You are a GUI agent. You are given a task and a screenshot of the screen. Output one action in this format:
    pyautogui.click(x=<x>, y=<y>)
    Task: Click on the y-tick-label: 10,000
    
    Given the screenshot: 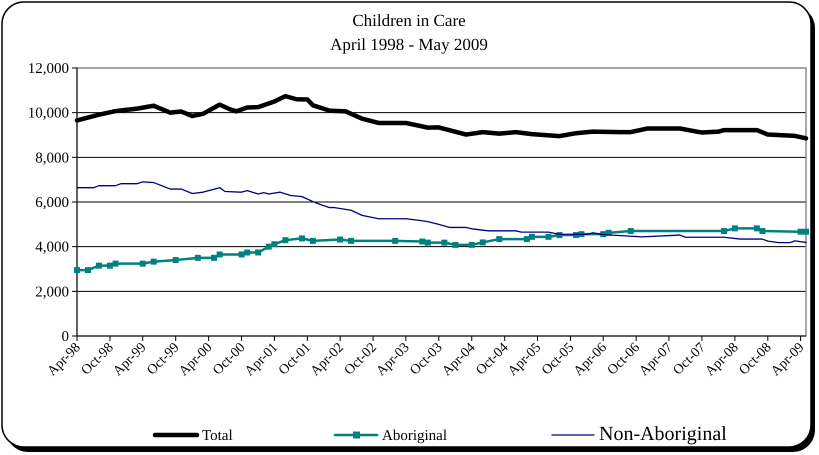 What is the action you would take?
    pyautogui.click(x=48, y=114)
    